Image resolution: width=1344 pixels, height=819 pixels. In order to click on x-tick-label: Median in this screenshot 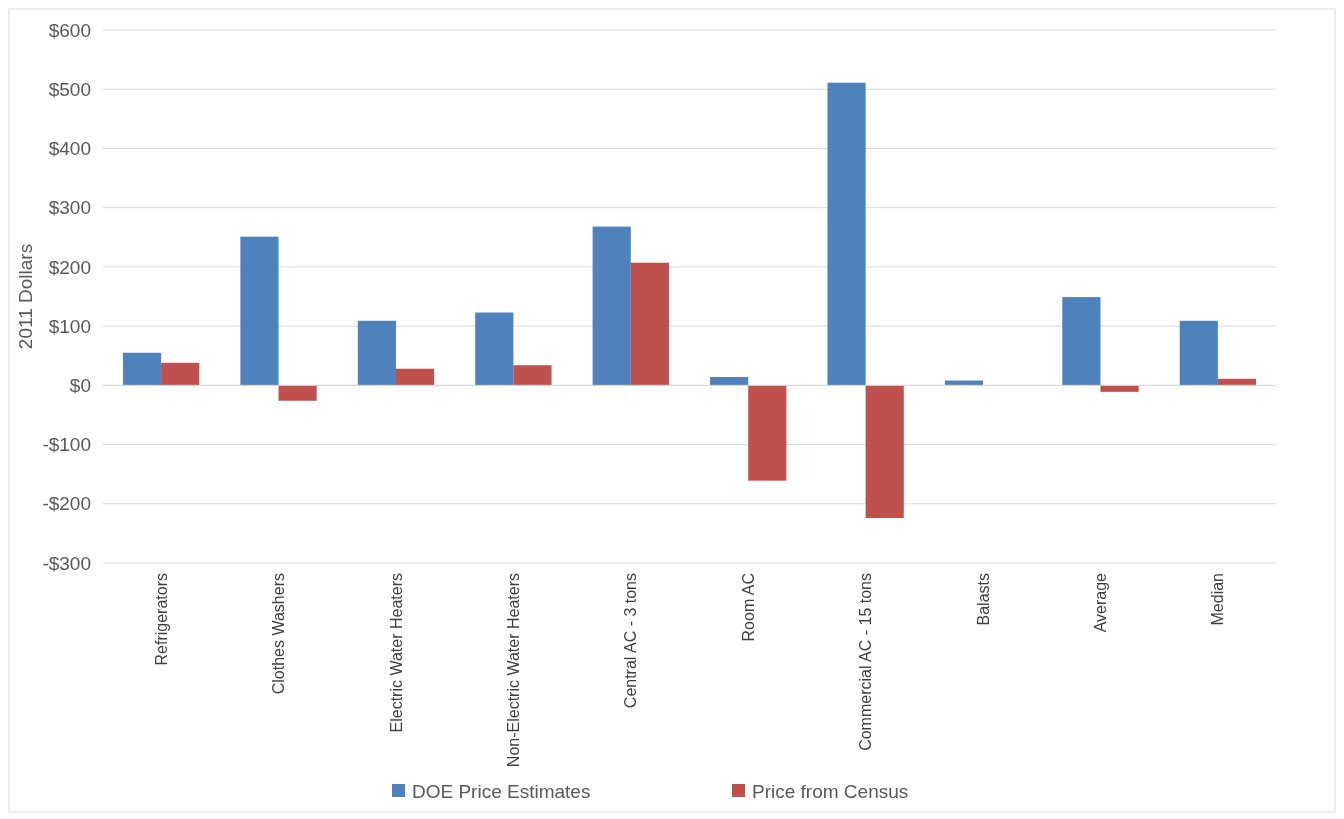, I will do `click(1218, 599)`.